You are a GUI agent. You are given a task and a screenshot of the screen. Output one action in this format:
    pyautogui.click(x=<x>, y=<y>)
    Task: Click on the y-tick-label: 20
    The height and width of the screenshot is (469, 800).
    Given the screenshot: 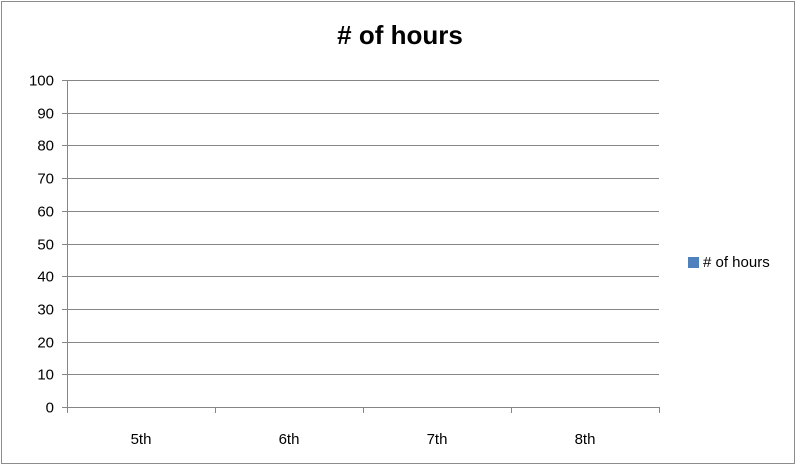 What is the action you would take?
    pyautogui.click(x=45, y=343)
    